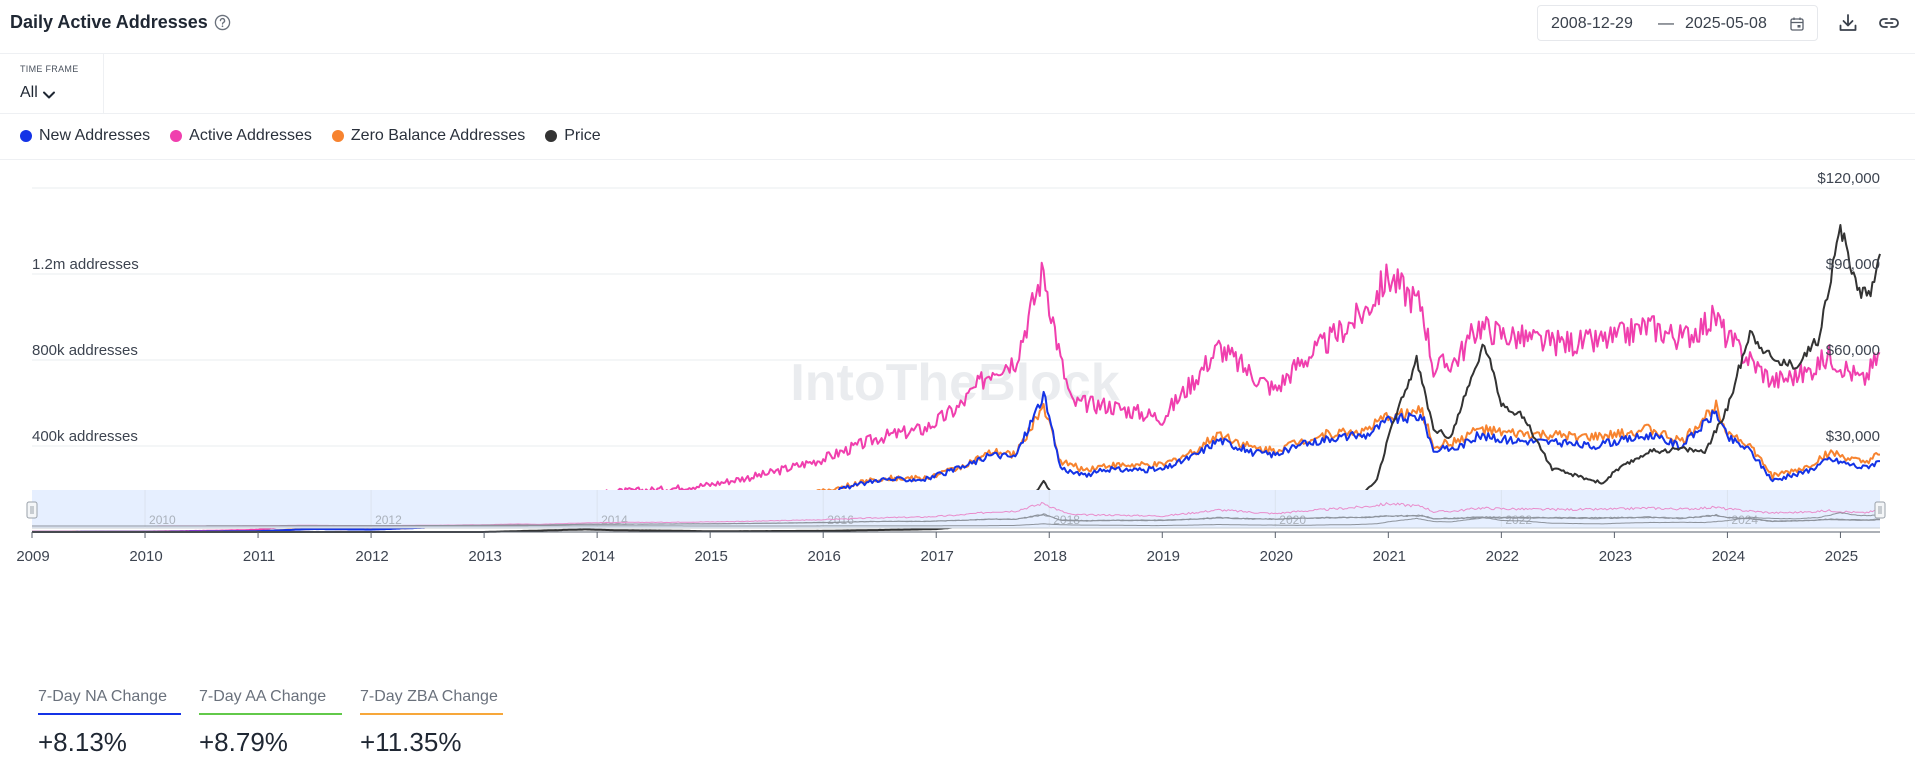 This screenshot has width=1915, height=758. I want to click on navigator-label: 2014, so click(614, 520).